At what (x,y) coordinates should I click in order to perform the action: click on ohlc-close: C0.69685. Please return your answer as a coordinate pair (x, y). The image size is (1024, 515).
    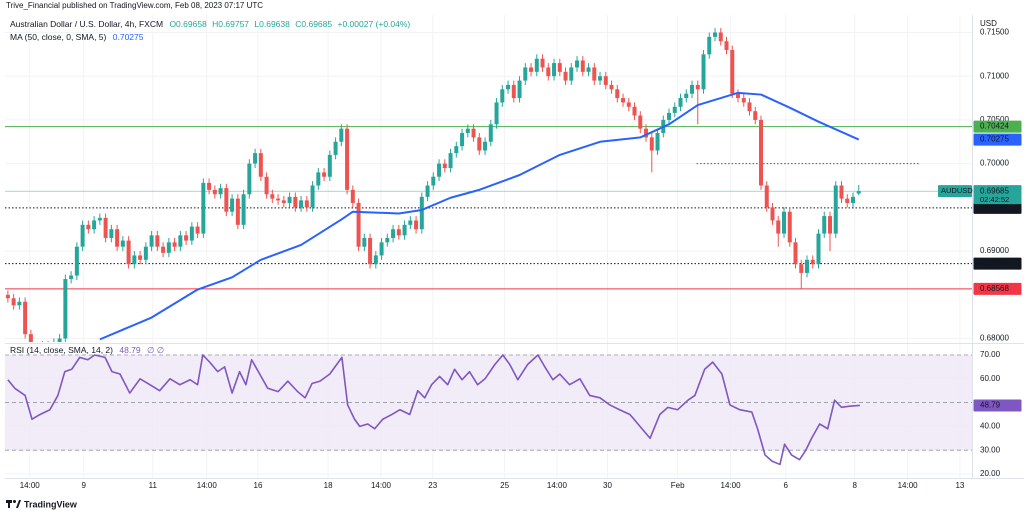
    Looking at the image, I should click on (313, 24).